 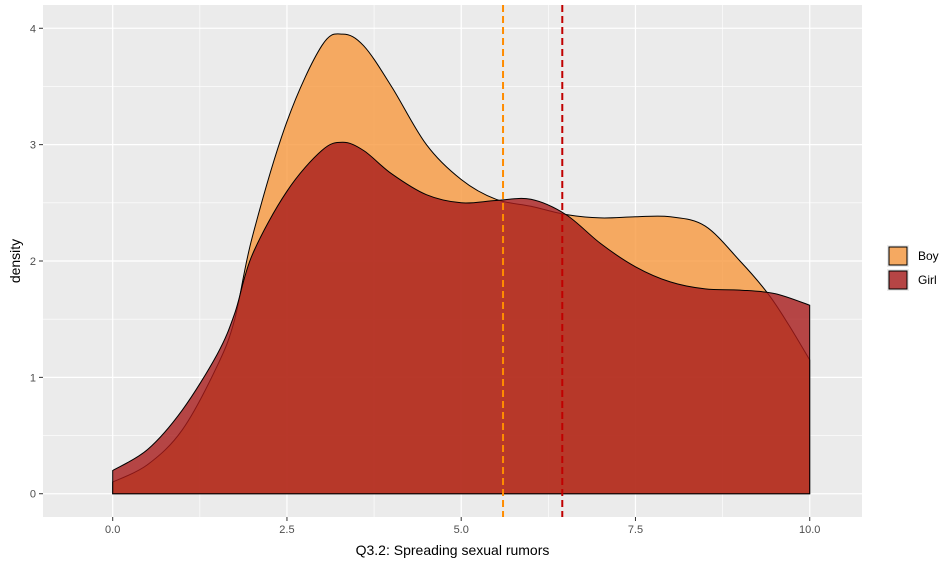 I want to click on mean-lines, so click(x=533, y=261).